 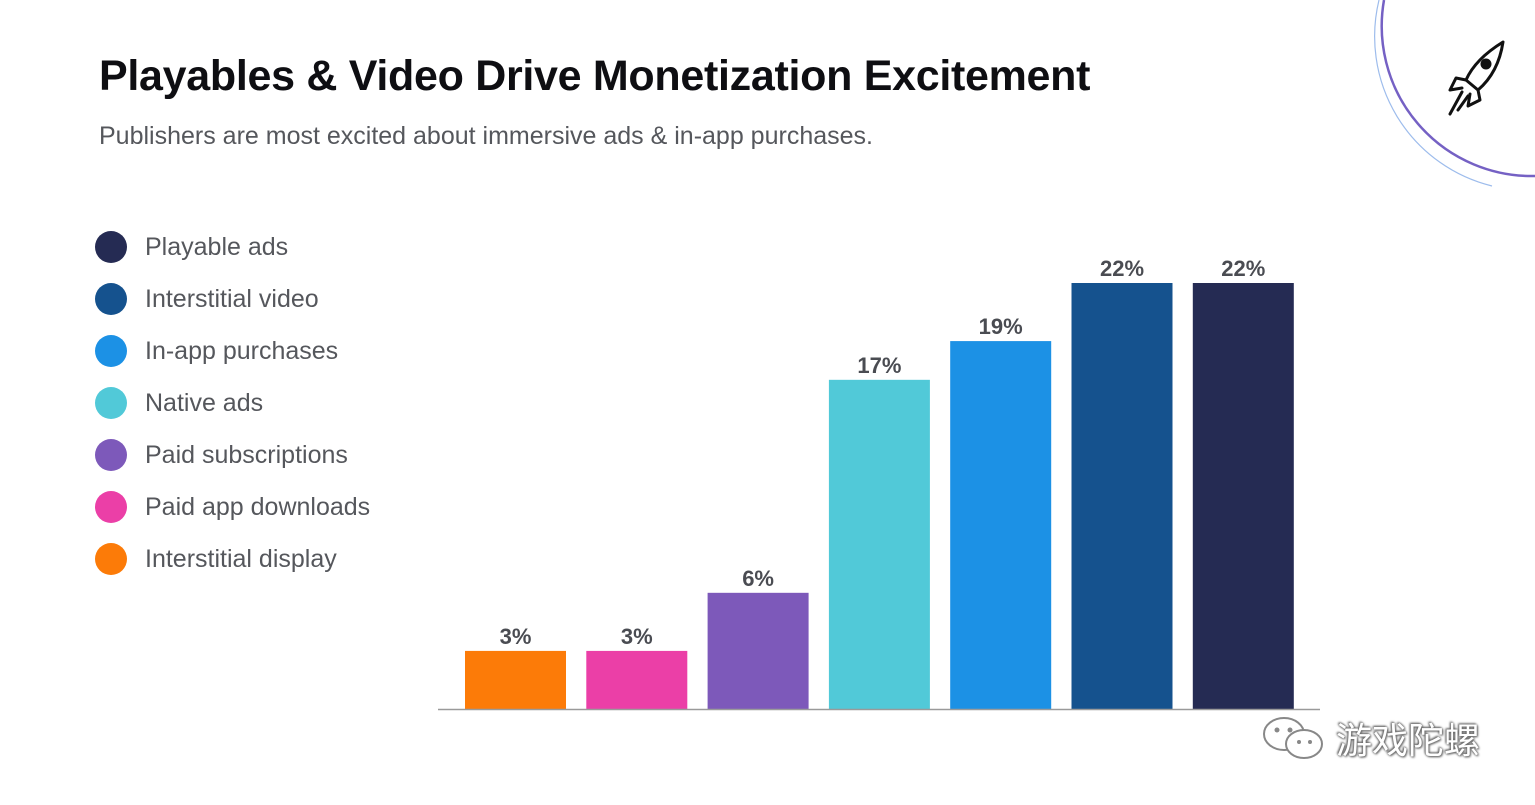 I want to click on bar-paid-subscriptions, so click(x=758, y=650).